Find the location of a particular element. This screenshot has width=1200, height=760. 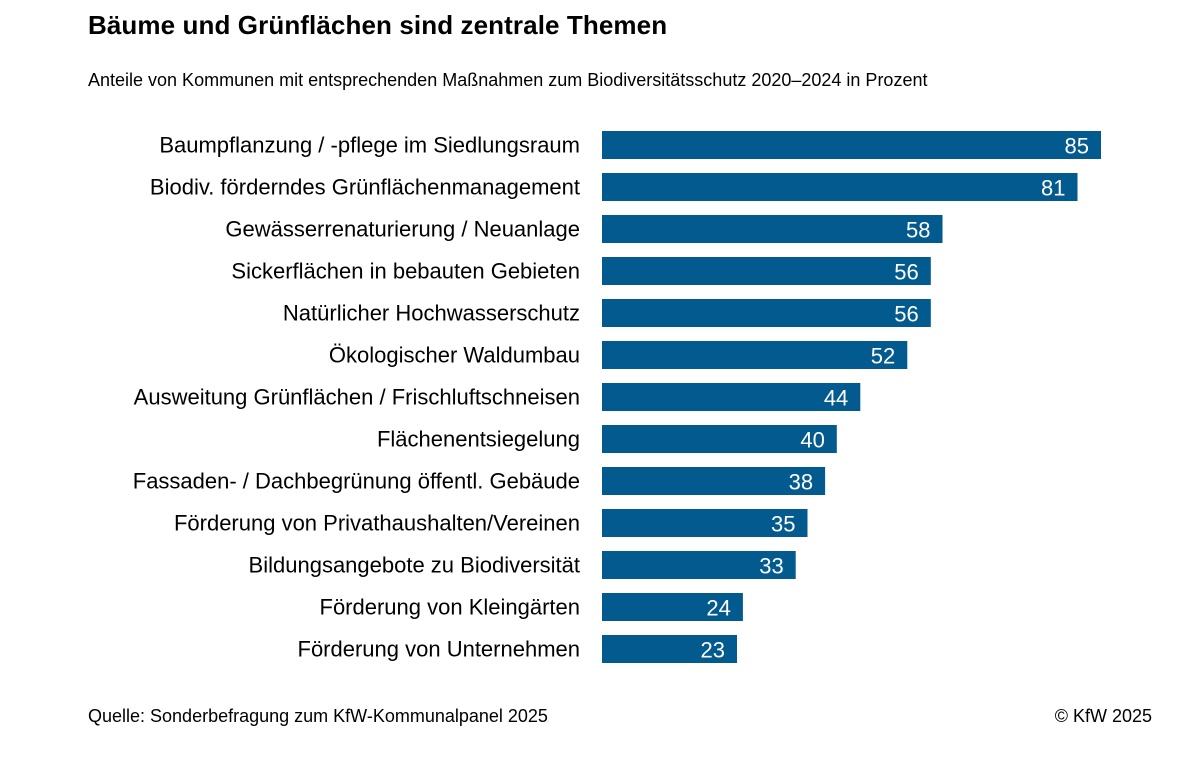

value-label: 52 is located at coordinates (883, 356).